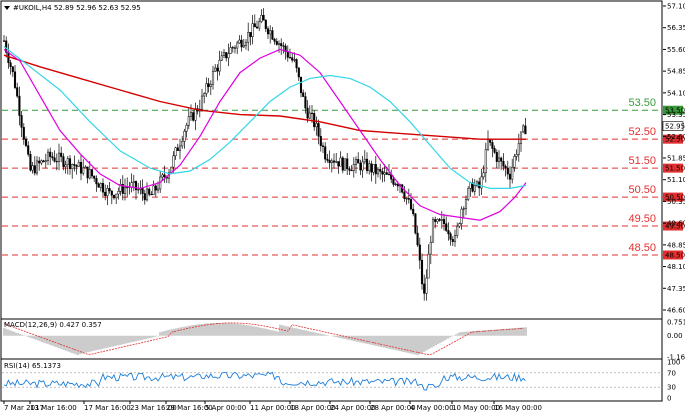 The image size is (685, 412). Describe the element at coordinates (642, 190) in the screenshot. I see `level-label: 50.50` at that location.